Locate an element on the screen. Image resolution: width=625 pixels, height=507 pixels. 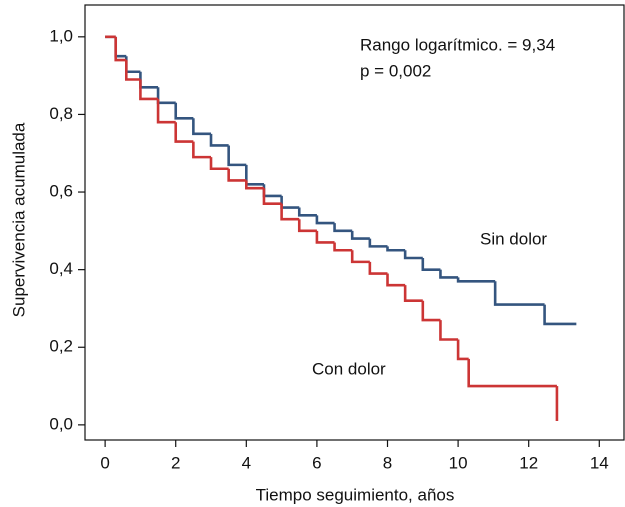
annotation: p = 0,002 is located at coordinates (395, 70).